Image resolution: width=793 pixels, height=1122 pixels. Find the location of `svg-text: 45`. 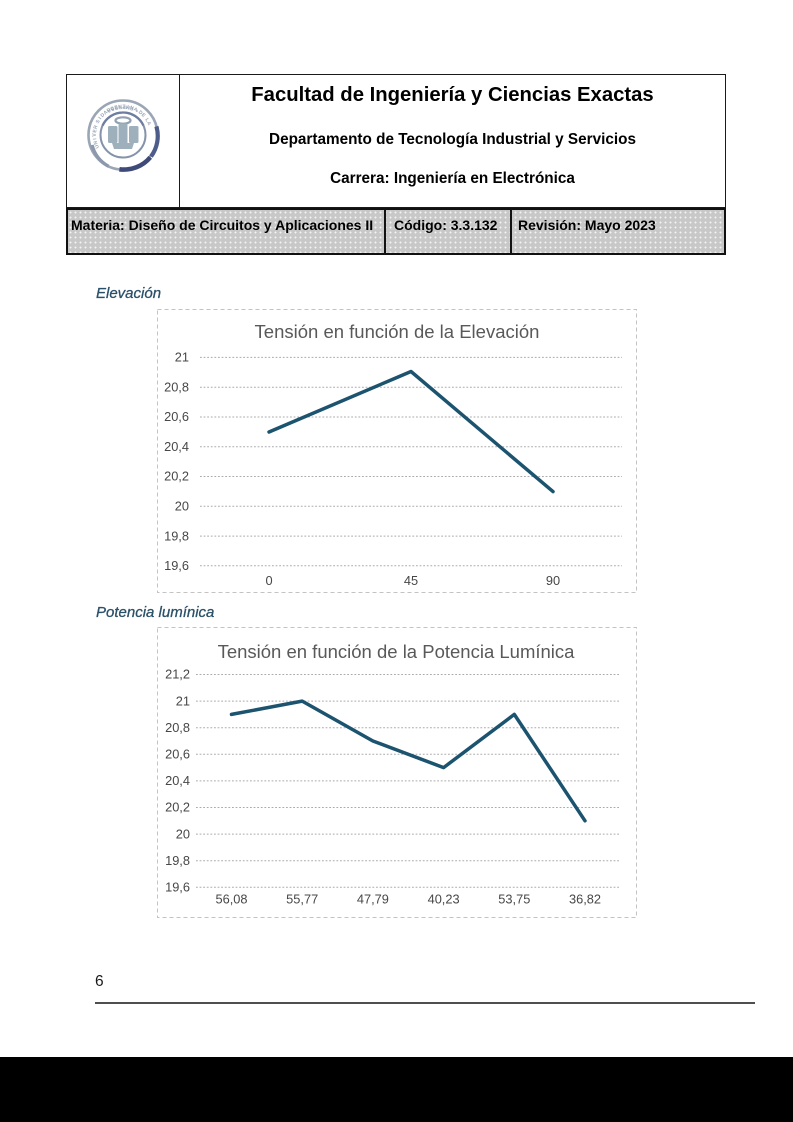

svg-text: 45 is located at coordinates (411, 580).